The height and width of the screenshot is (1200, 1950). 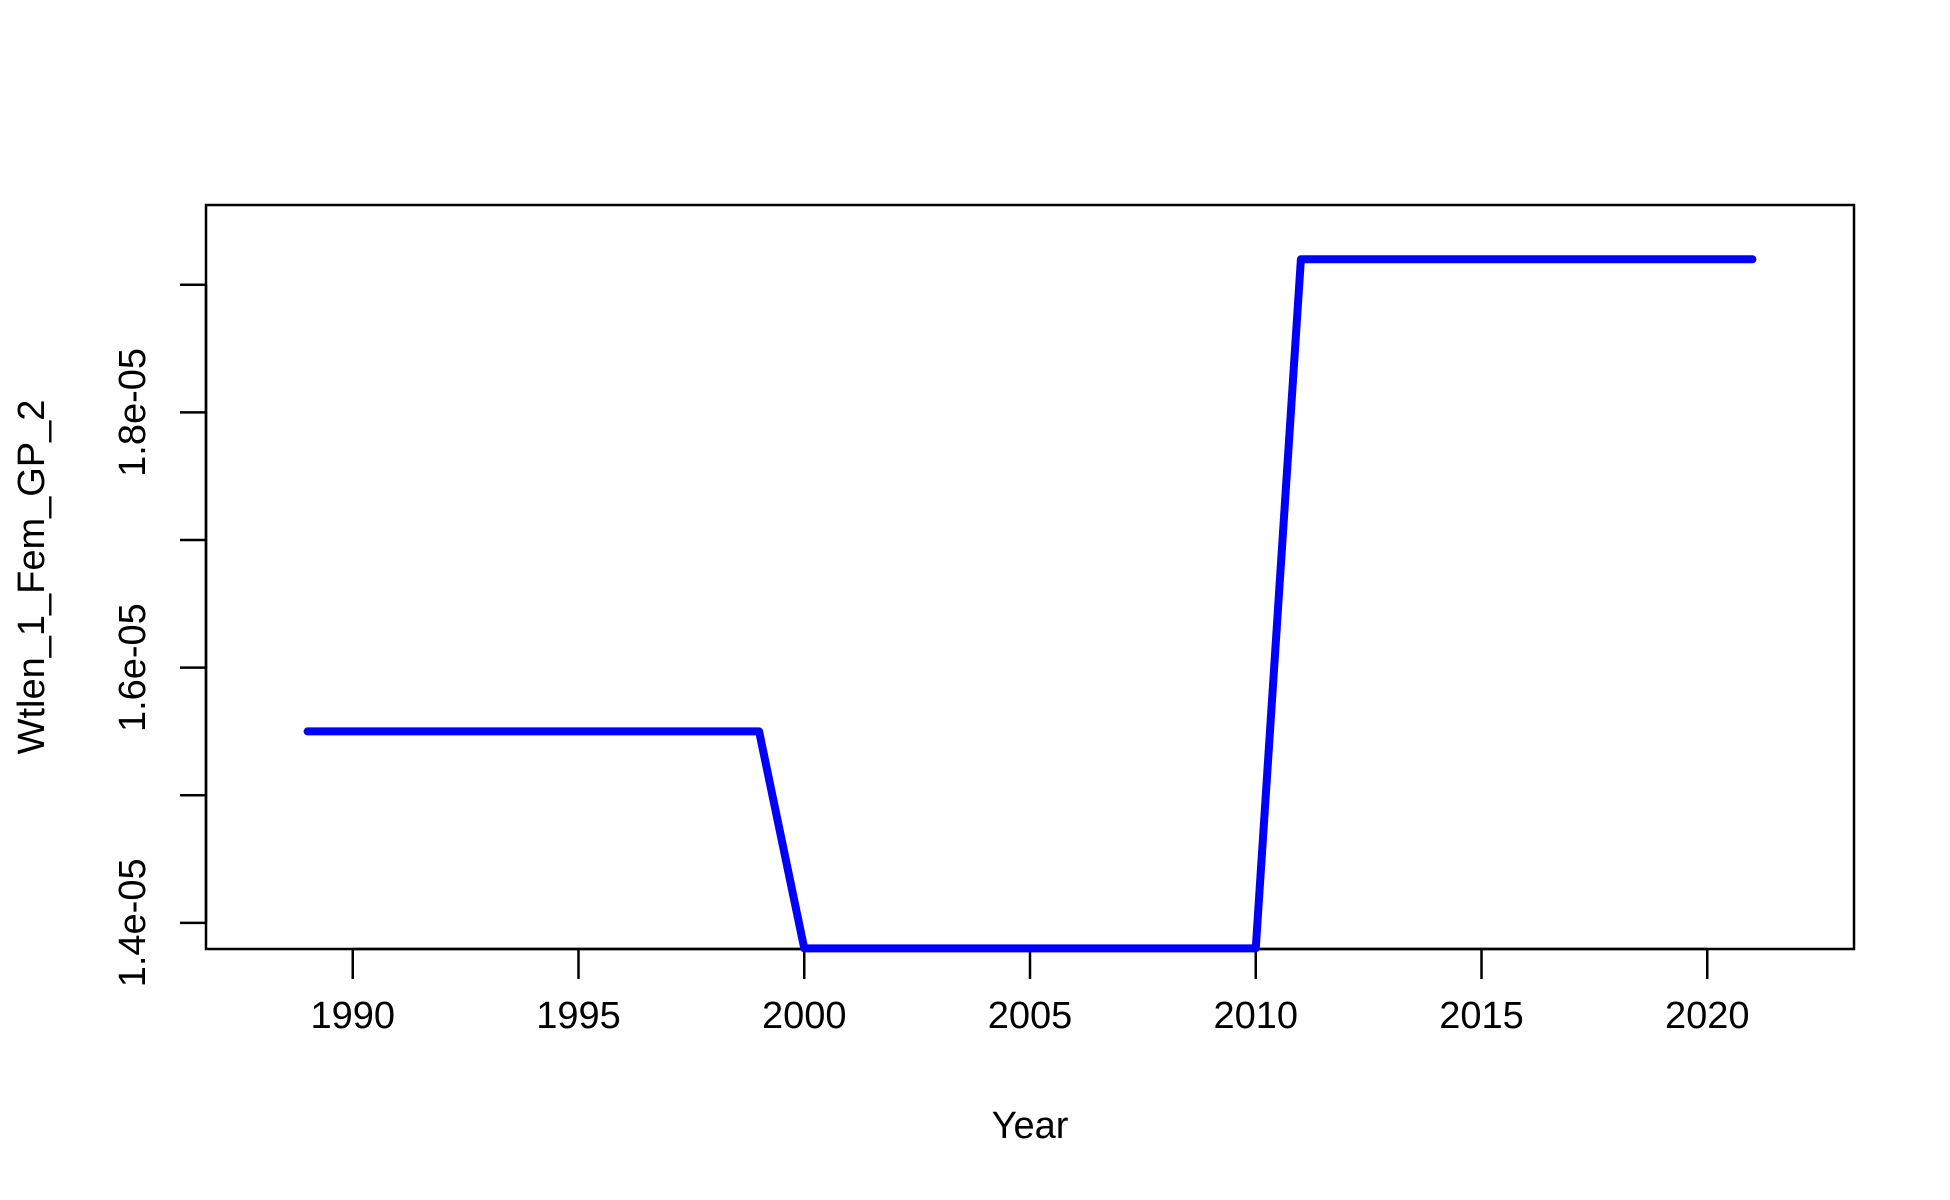 What do you see at coordinates (578, 1016) in the screenshot?
I see `x-tick-label: 1995` at bounding box center [578, 1016].